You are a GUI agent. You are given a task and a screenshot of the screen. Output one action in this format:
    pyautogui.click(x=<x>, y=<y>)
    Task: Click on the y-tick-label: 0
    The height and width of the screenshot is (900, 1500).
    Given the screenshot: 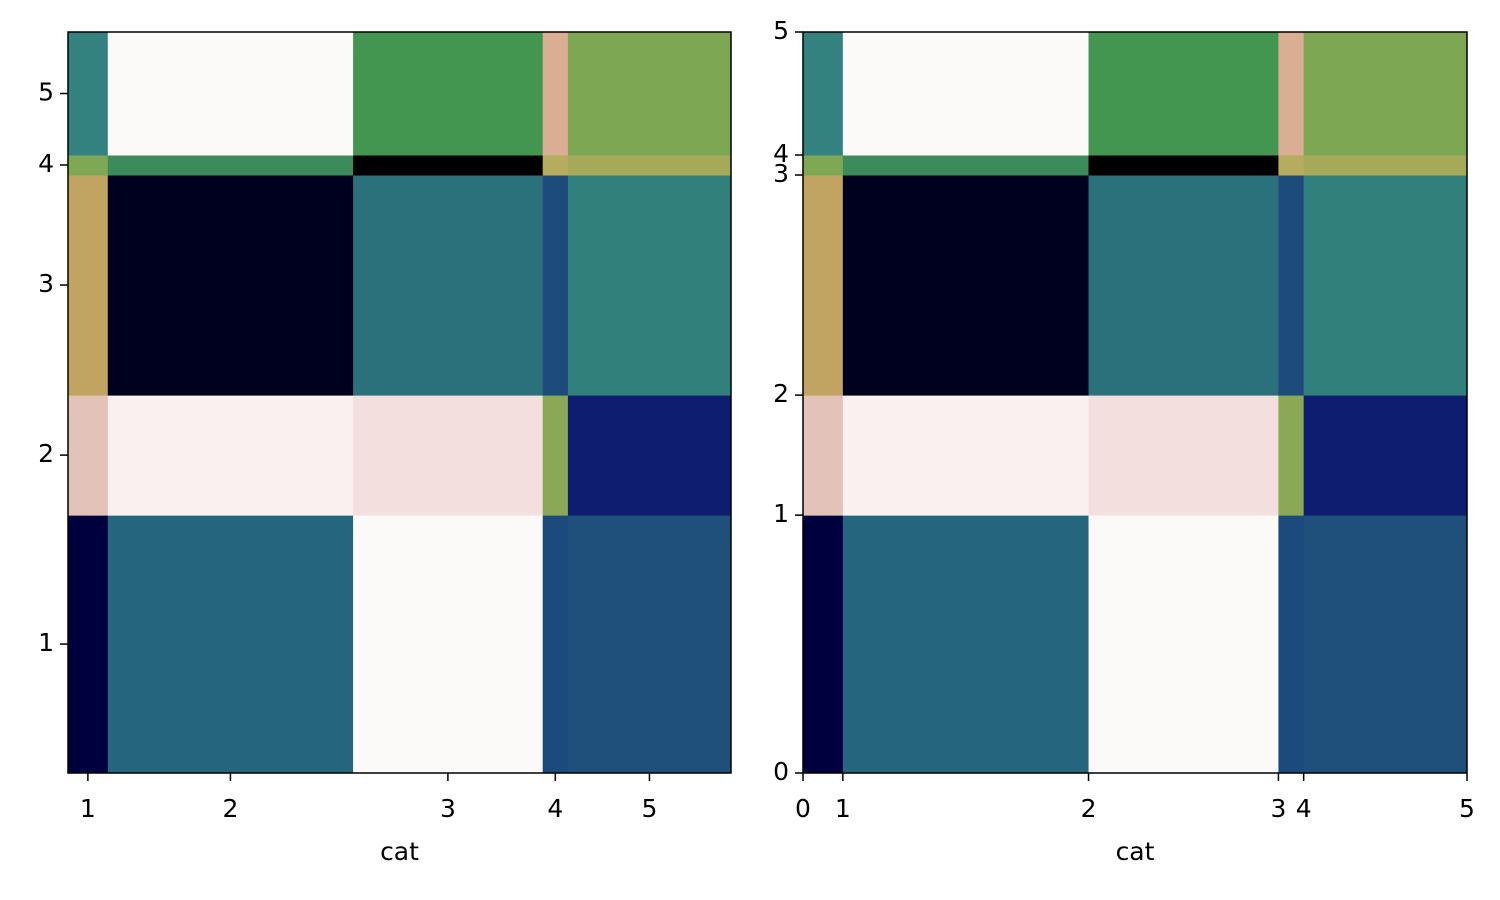 What is the action you would take?
    pyautogui.click(x=781, y=771)
    